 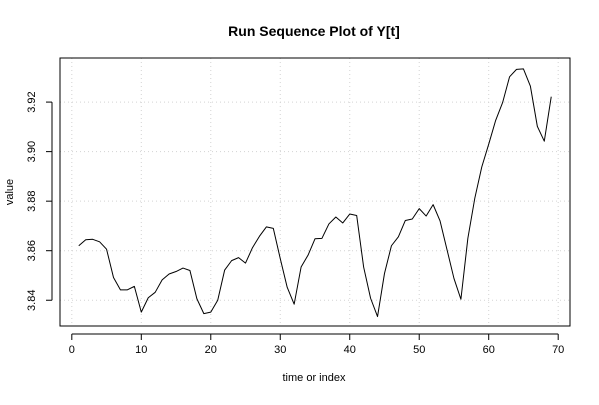 What do you see at coordinates (558, 350) in the screenshot?
I see `x-tick-label-7: 70` at bounding box center [558, 350].